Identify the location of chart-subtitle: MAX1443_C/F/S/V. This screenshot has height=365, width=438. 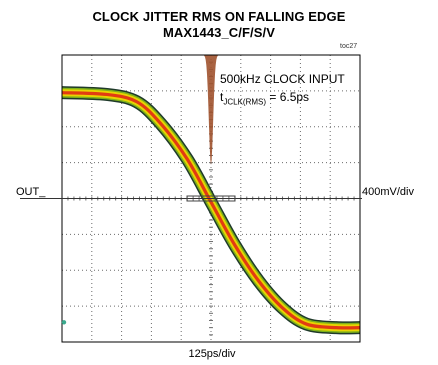
(219, 32).